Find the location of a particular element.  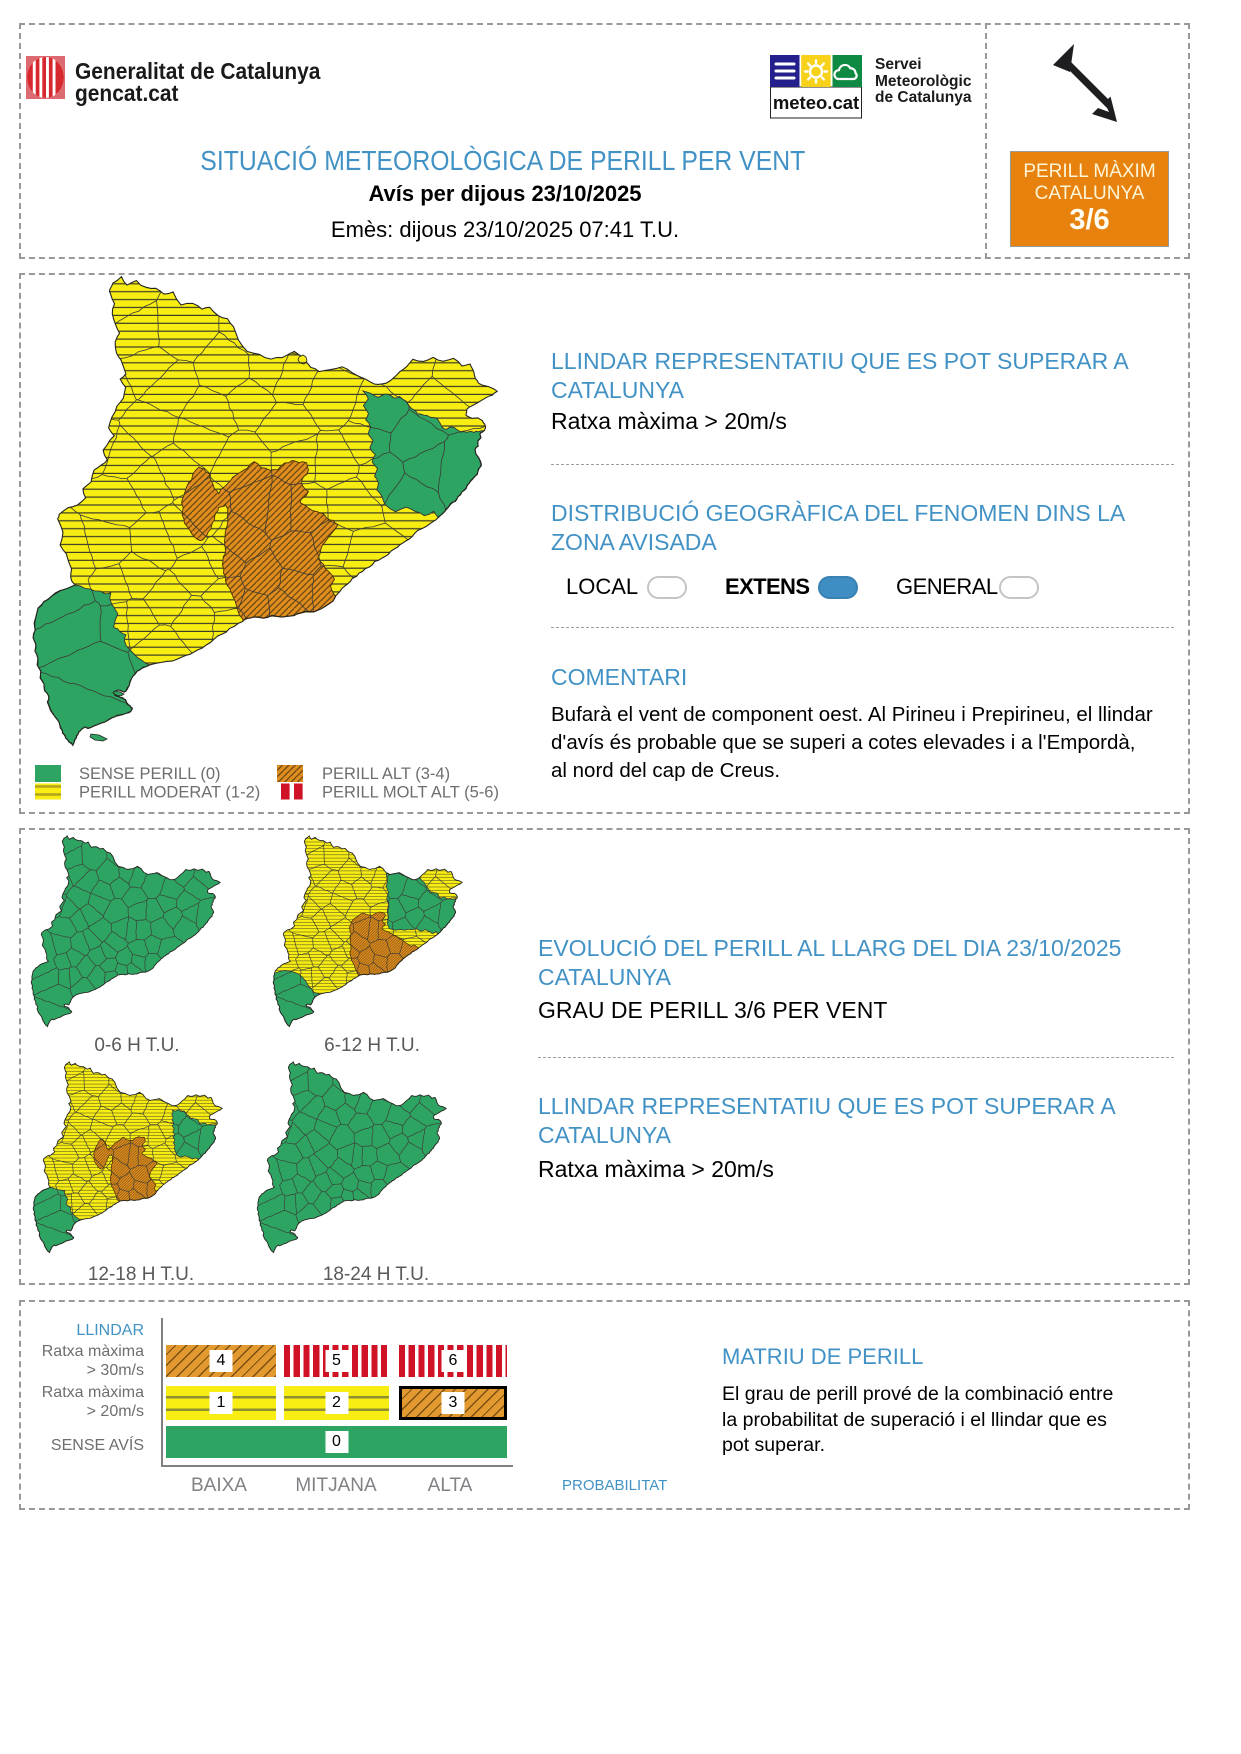

svg-text: meteo.cat is located at coordinates (816, 102).